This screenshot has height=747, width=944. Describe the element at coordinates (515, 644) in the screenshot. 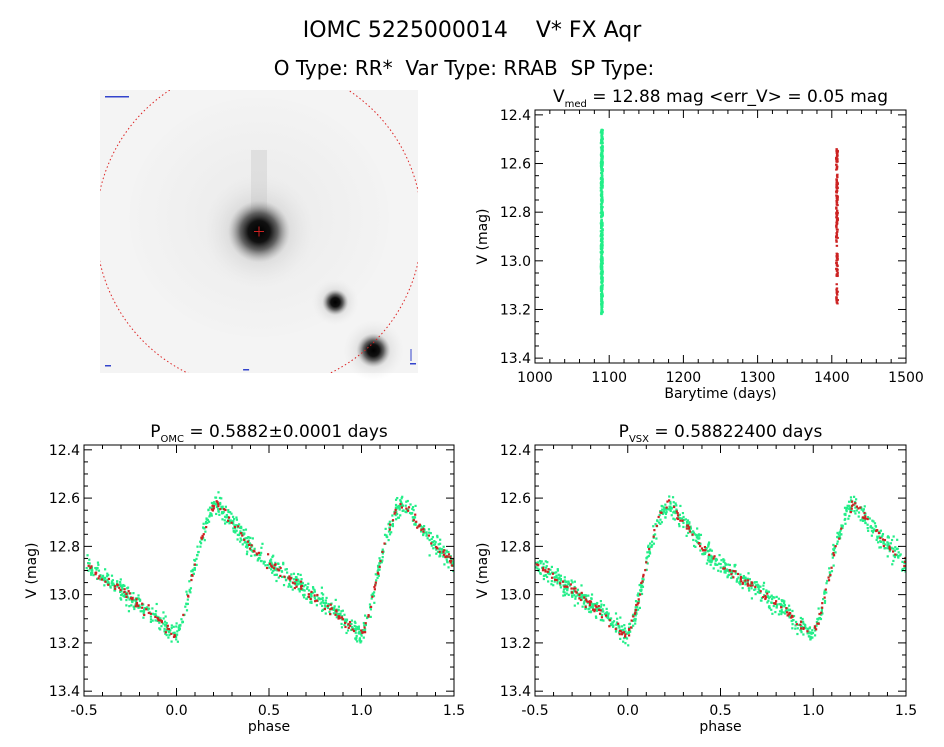

I see `y-tick-label: 13.2` at that location.